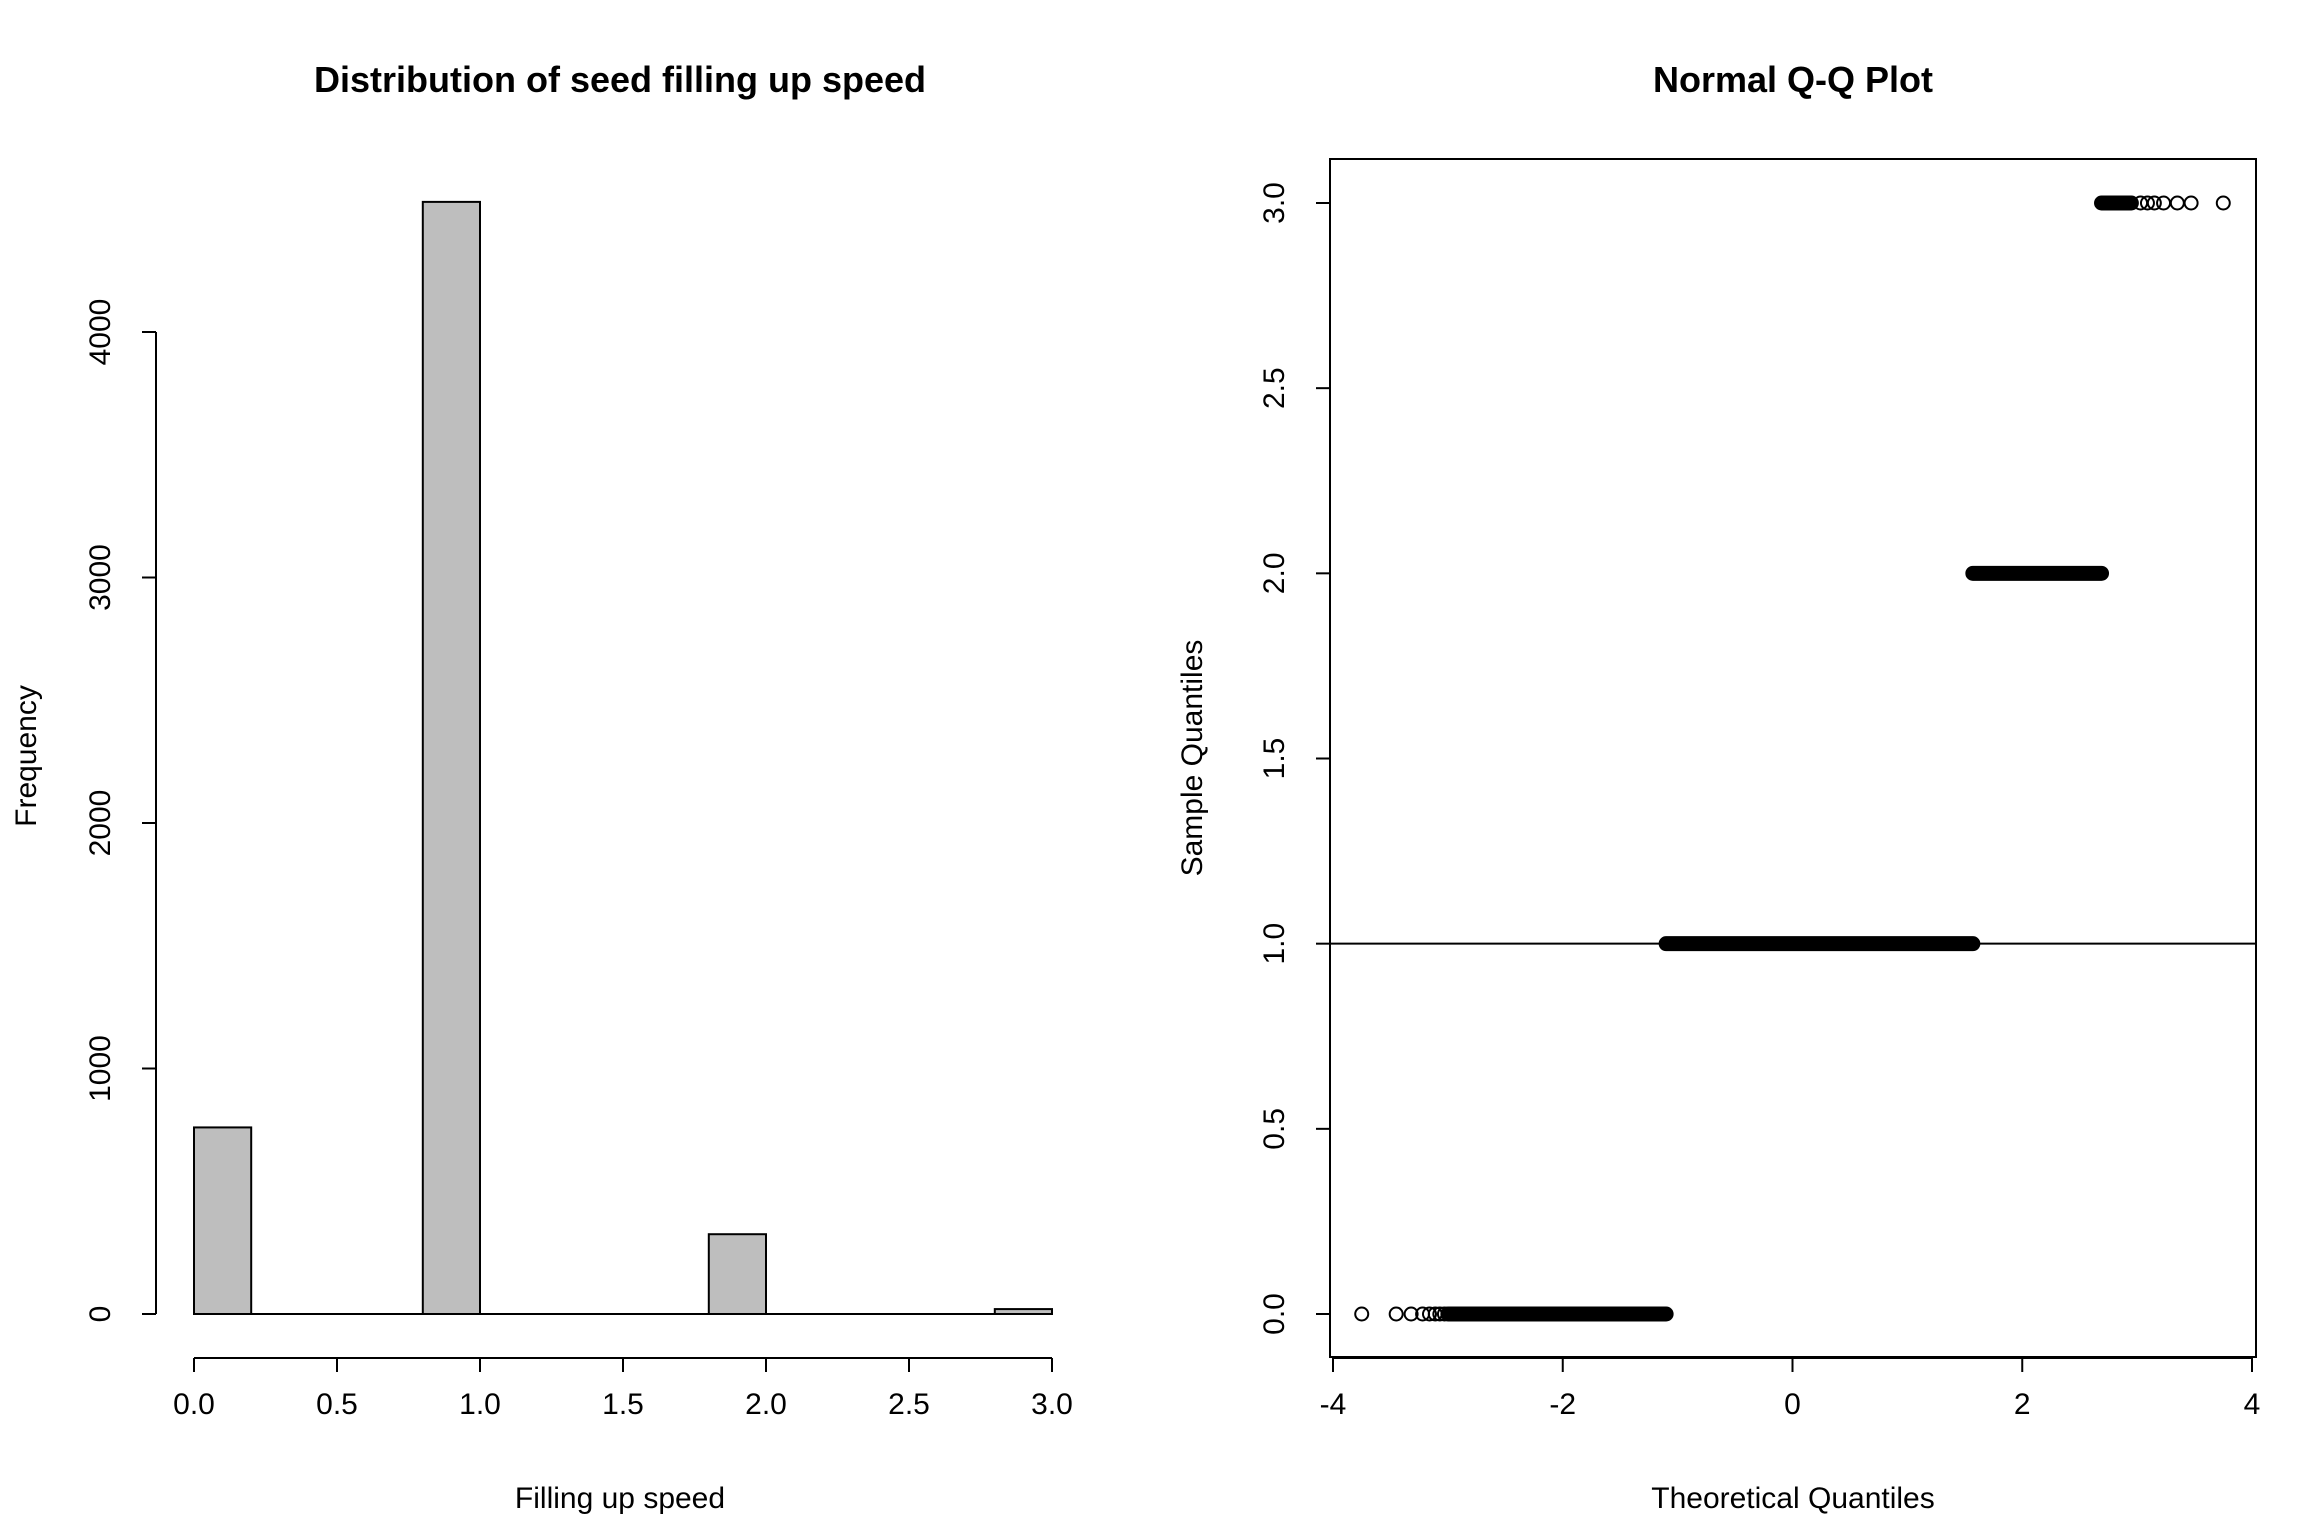 Image resolution: width=2304 pixels, height=1536 pixels. I want to click on qq-x-tick-label: -2, so click(1562, 1404).